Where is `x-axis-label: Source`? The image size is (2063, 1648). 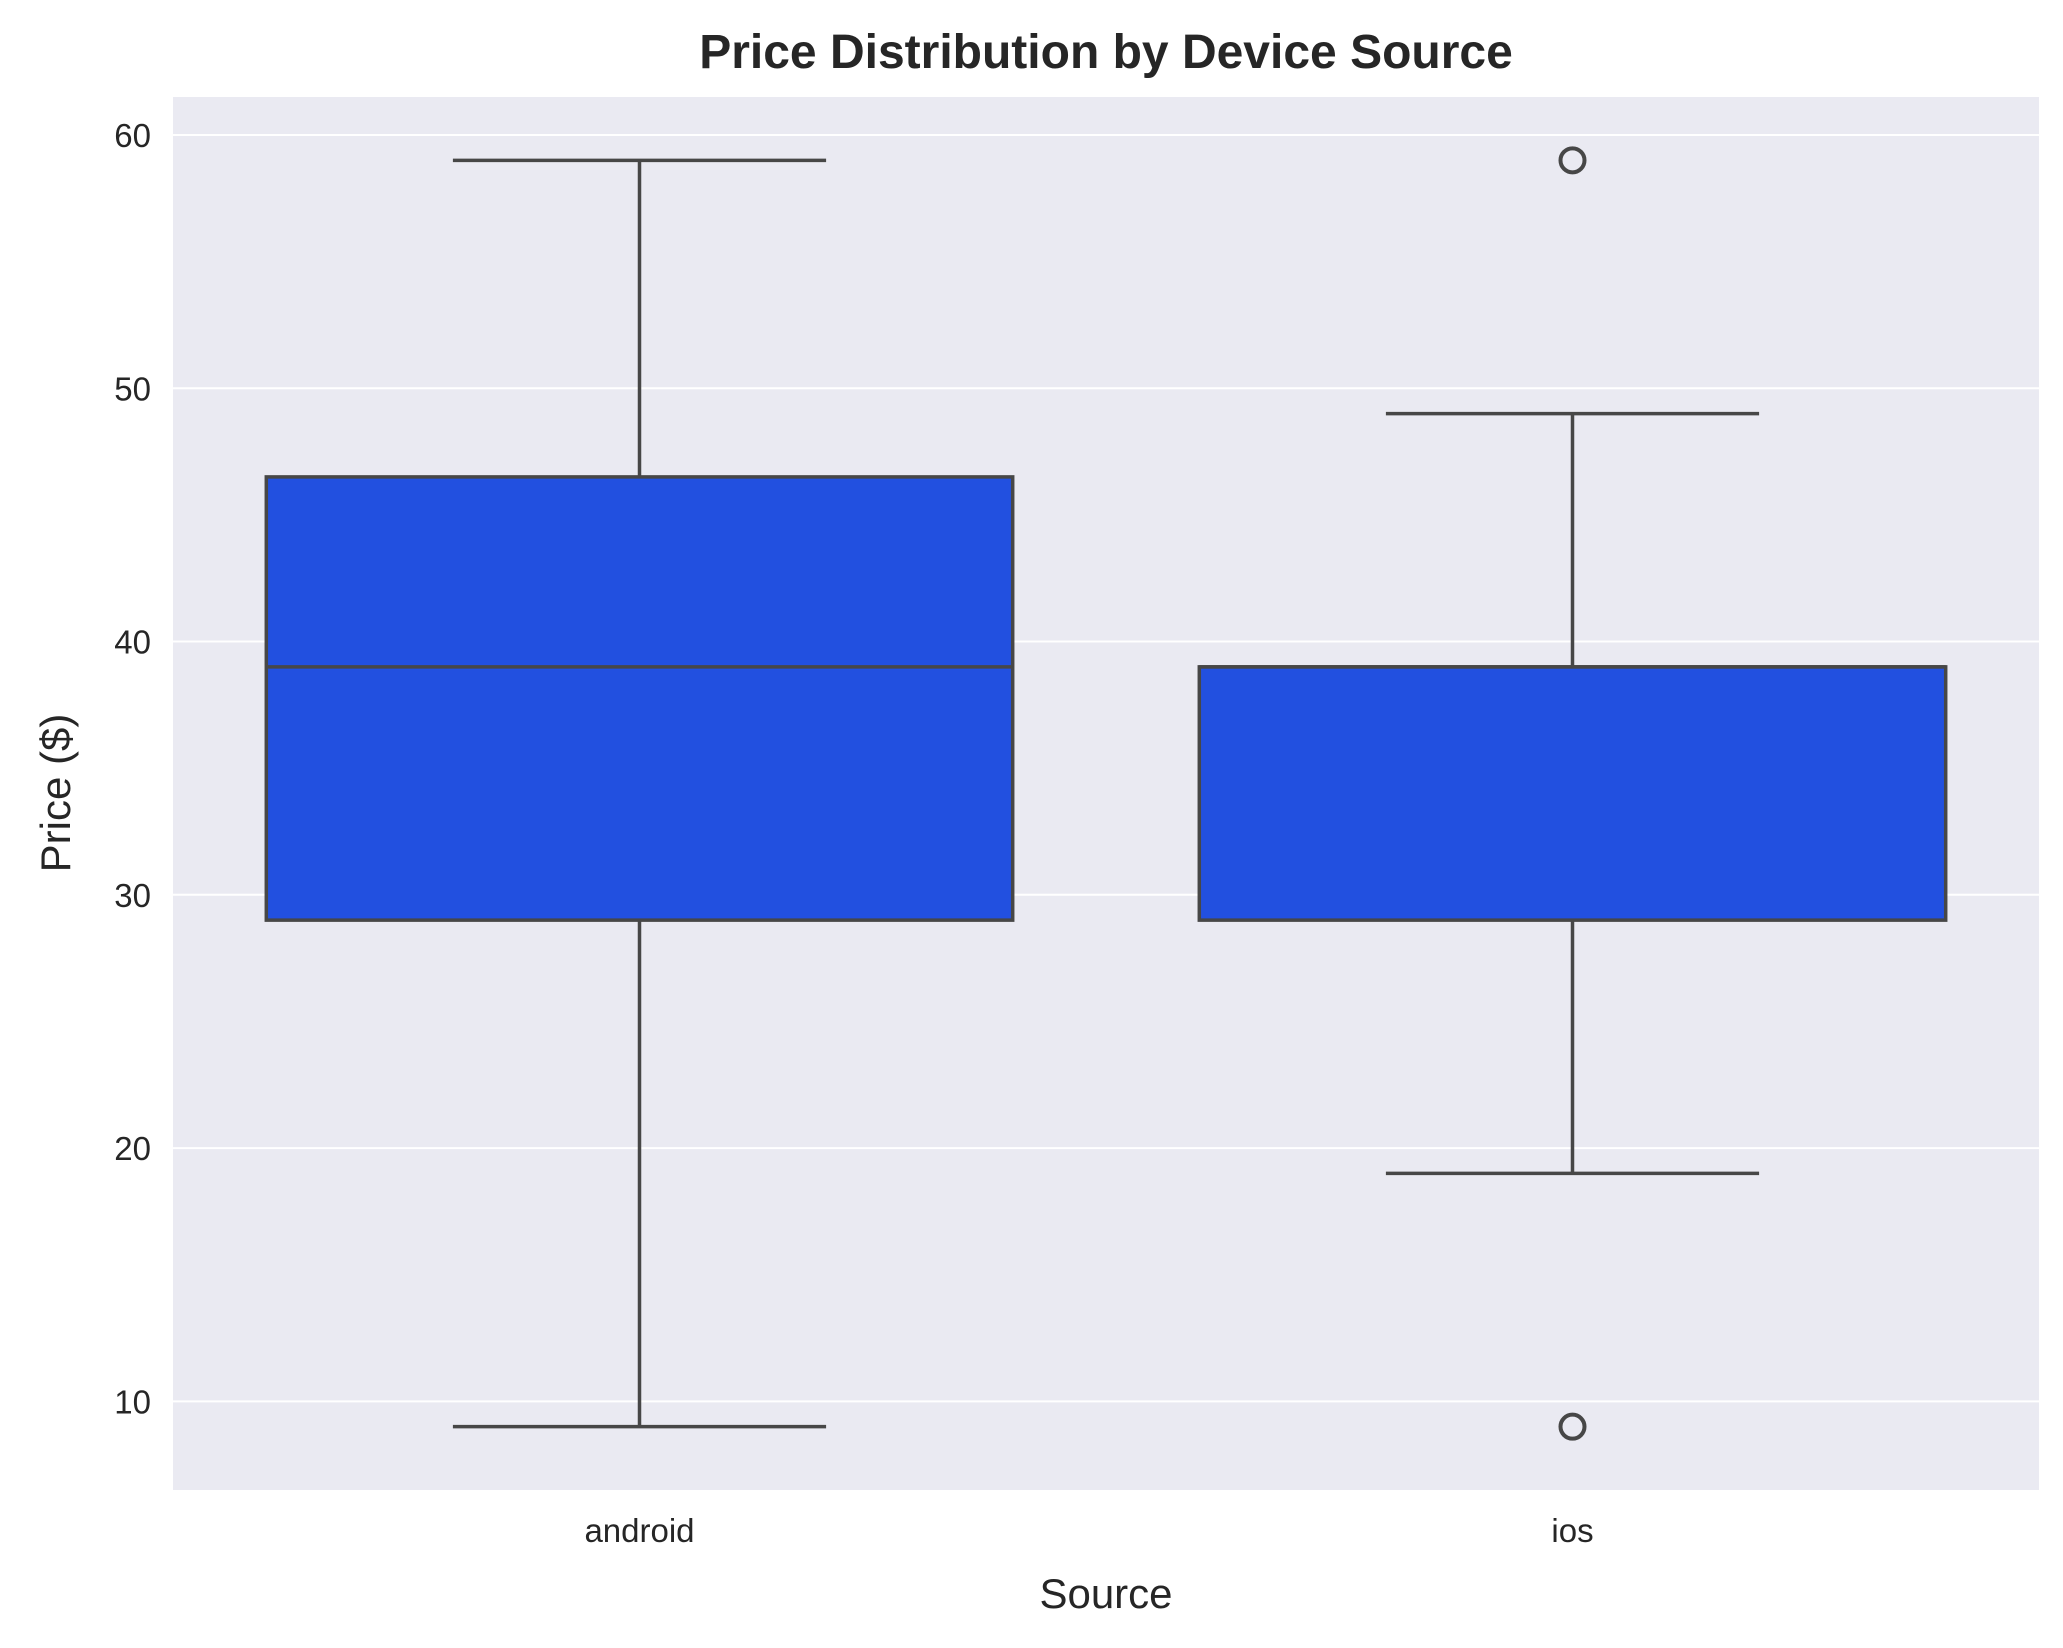
x-axis-label: Source is located at coordinates (1105, 1593).